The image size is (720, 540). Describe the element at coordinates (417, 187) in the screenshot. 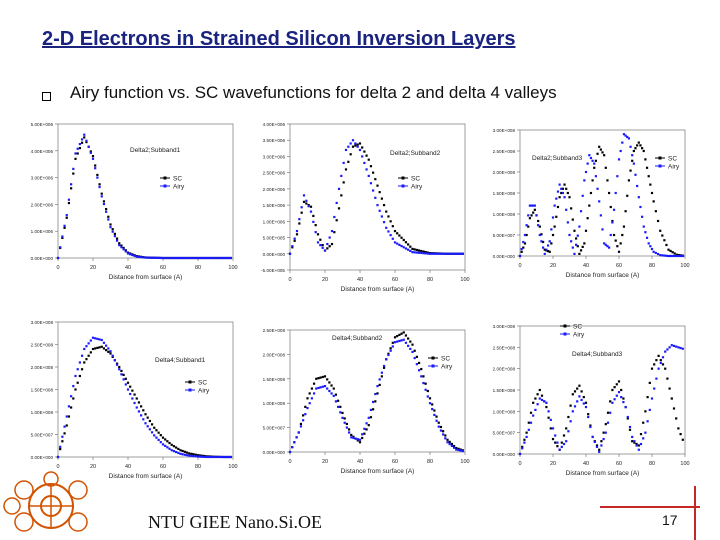

I see `legend-label: Airy` at that location.